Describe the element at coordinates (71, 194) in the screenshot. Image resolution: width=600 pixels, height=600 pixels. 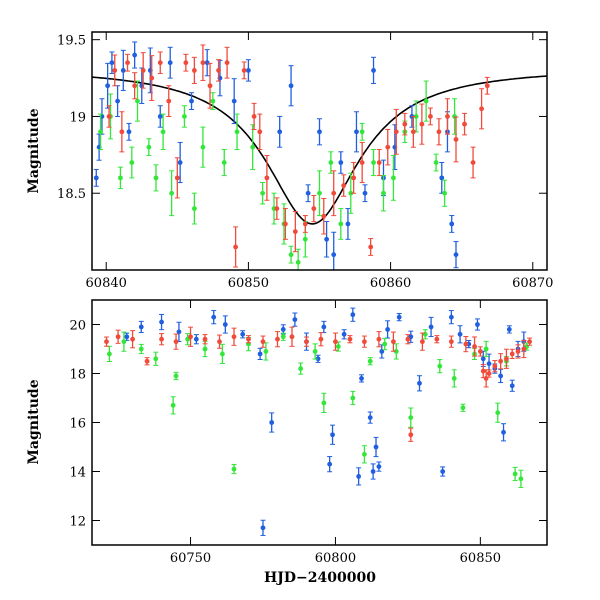
I see `y-tick-label: 18.5` at that location.